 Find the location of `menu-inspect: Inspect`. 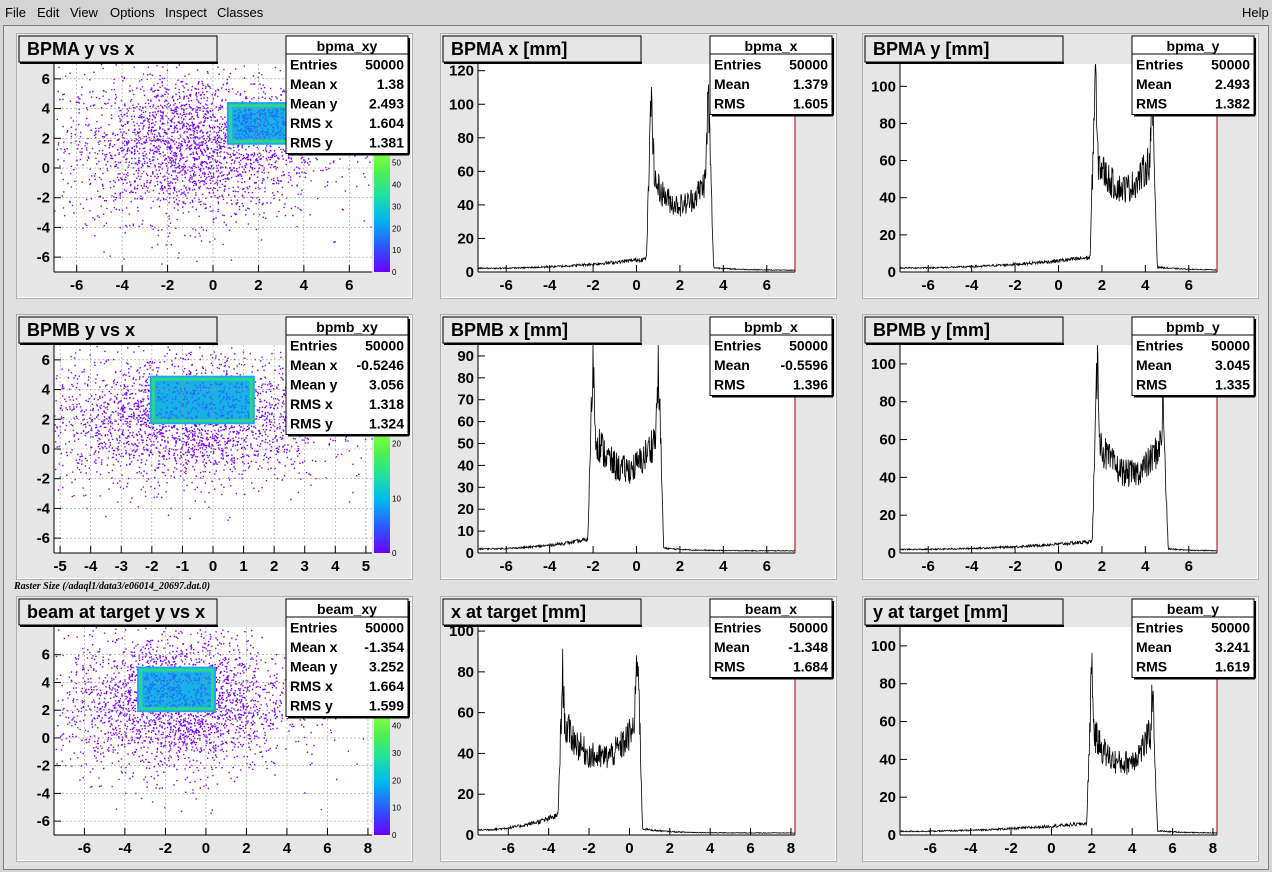

menu-inspect: Inspect is located at coordinates (186, 12).